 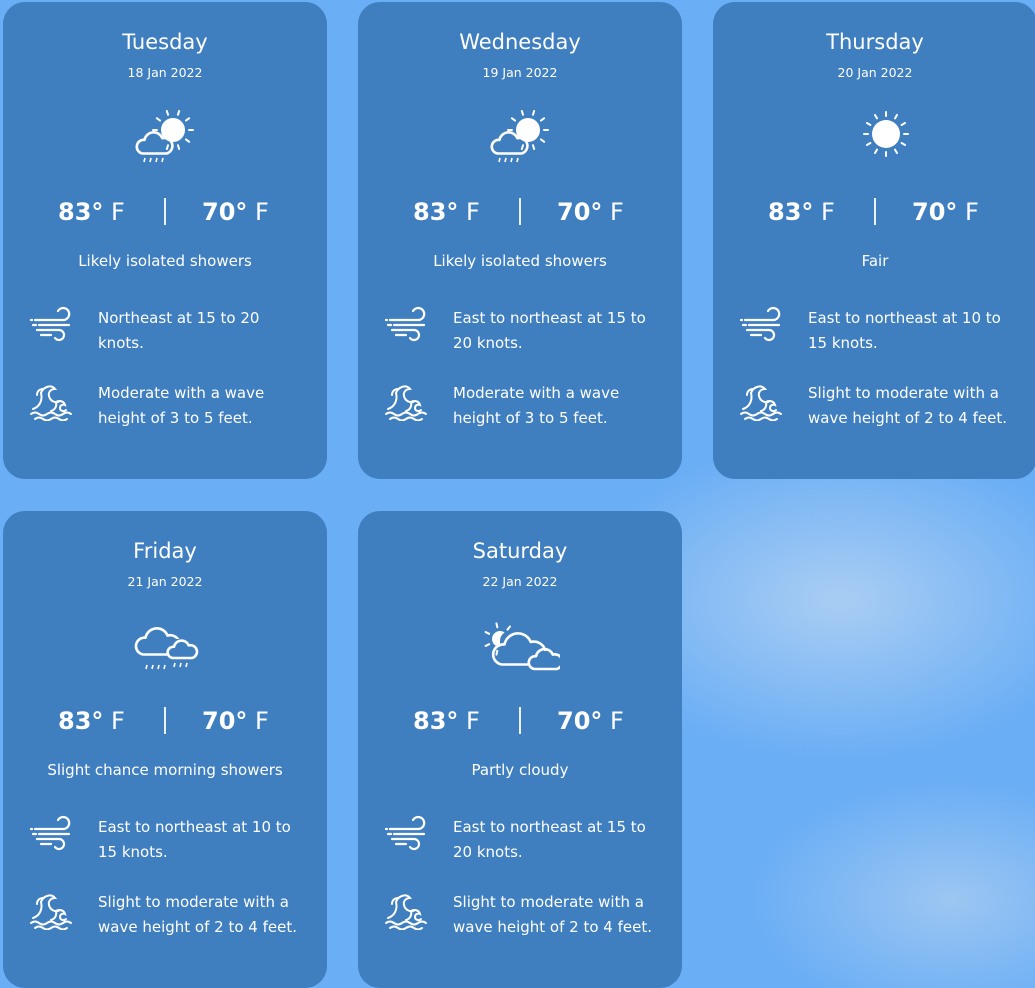 What do you see at coordinates (520, 551) in the screenshot?
I see `day-name: Saturday` at bounding box center [520, 551].